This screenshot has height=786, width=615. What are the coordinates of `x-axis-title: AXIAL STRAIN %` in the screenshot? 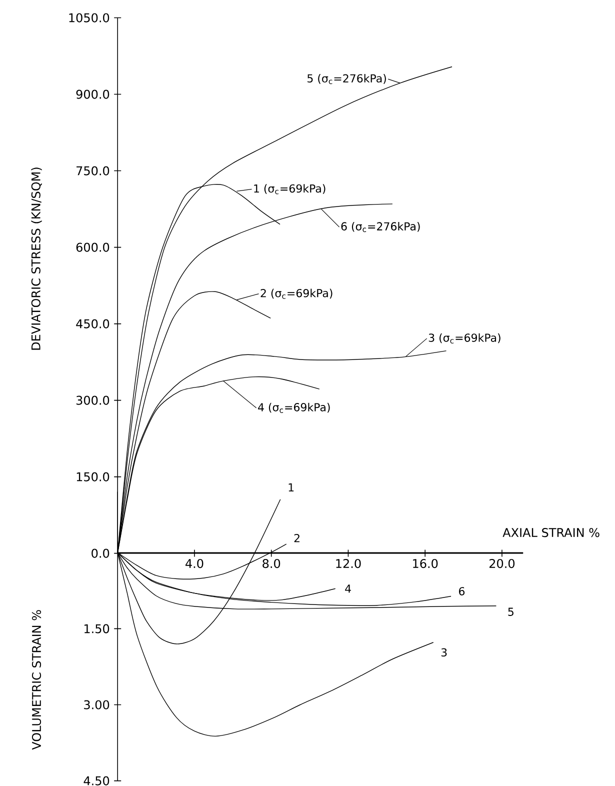 It's located at (551, 533).